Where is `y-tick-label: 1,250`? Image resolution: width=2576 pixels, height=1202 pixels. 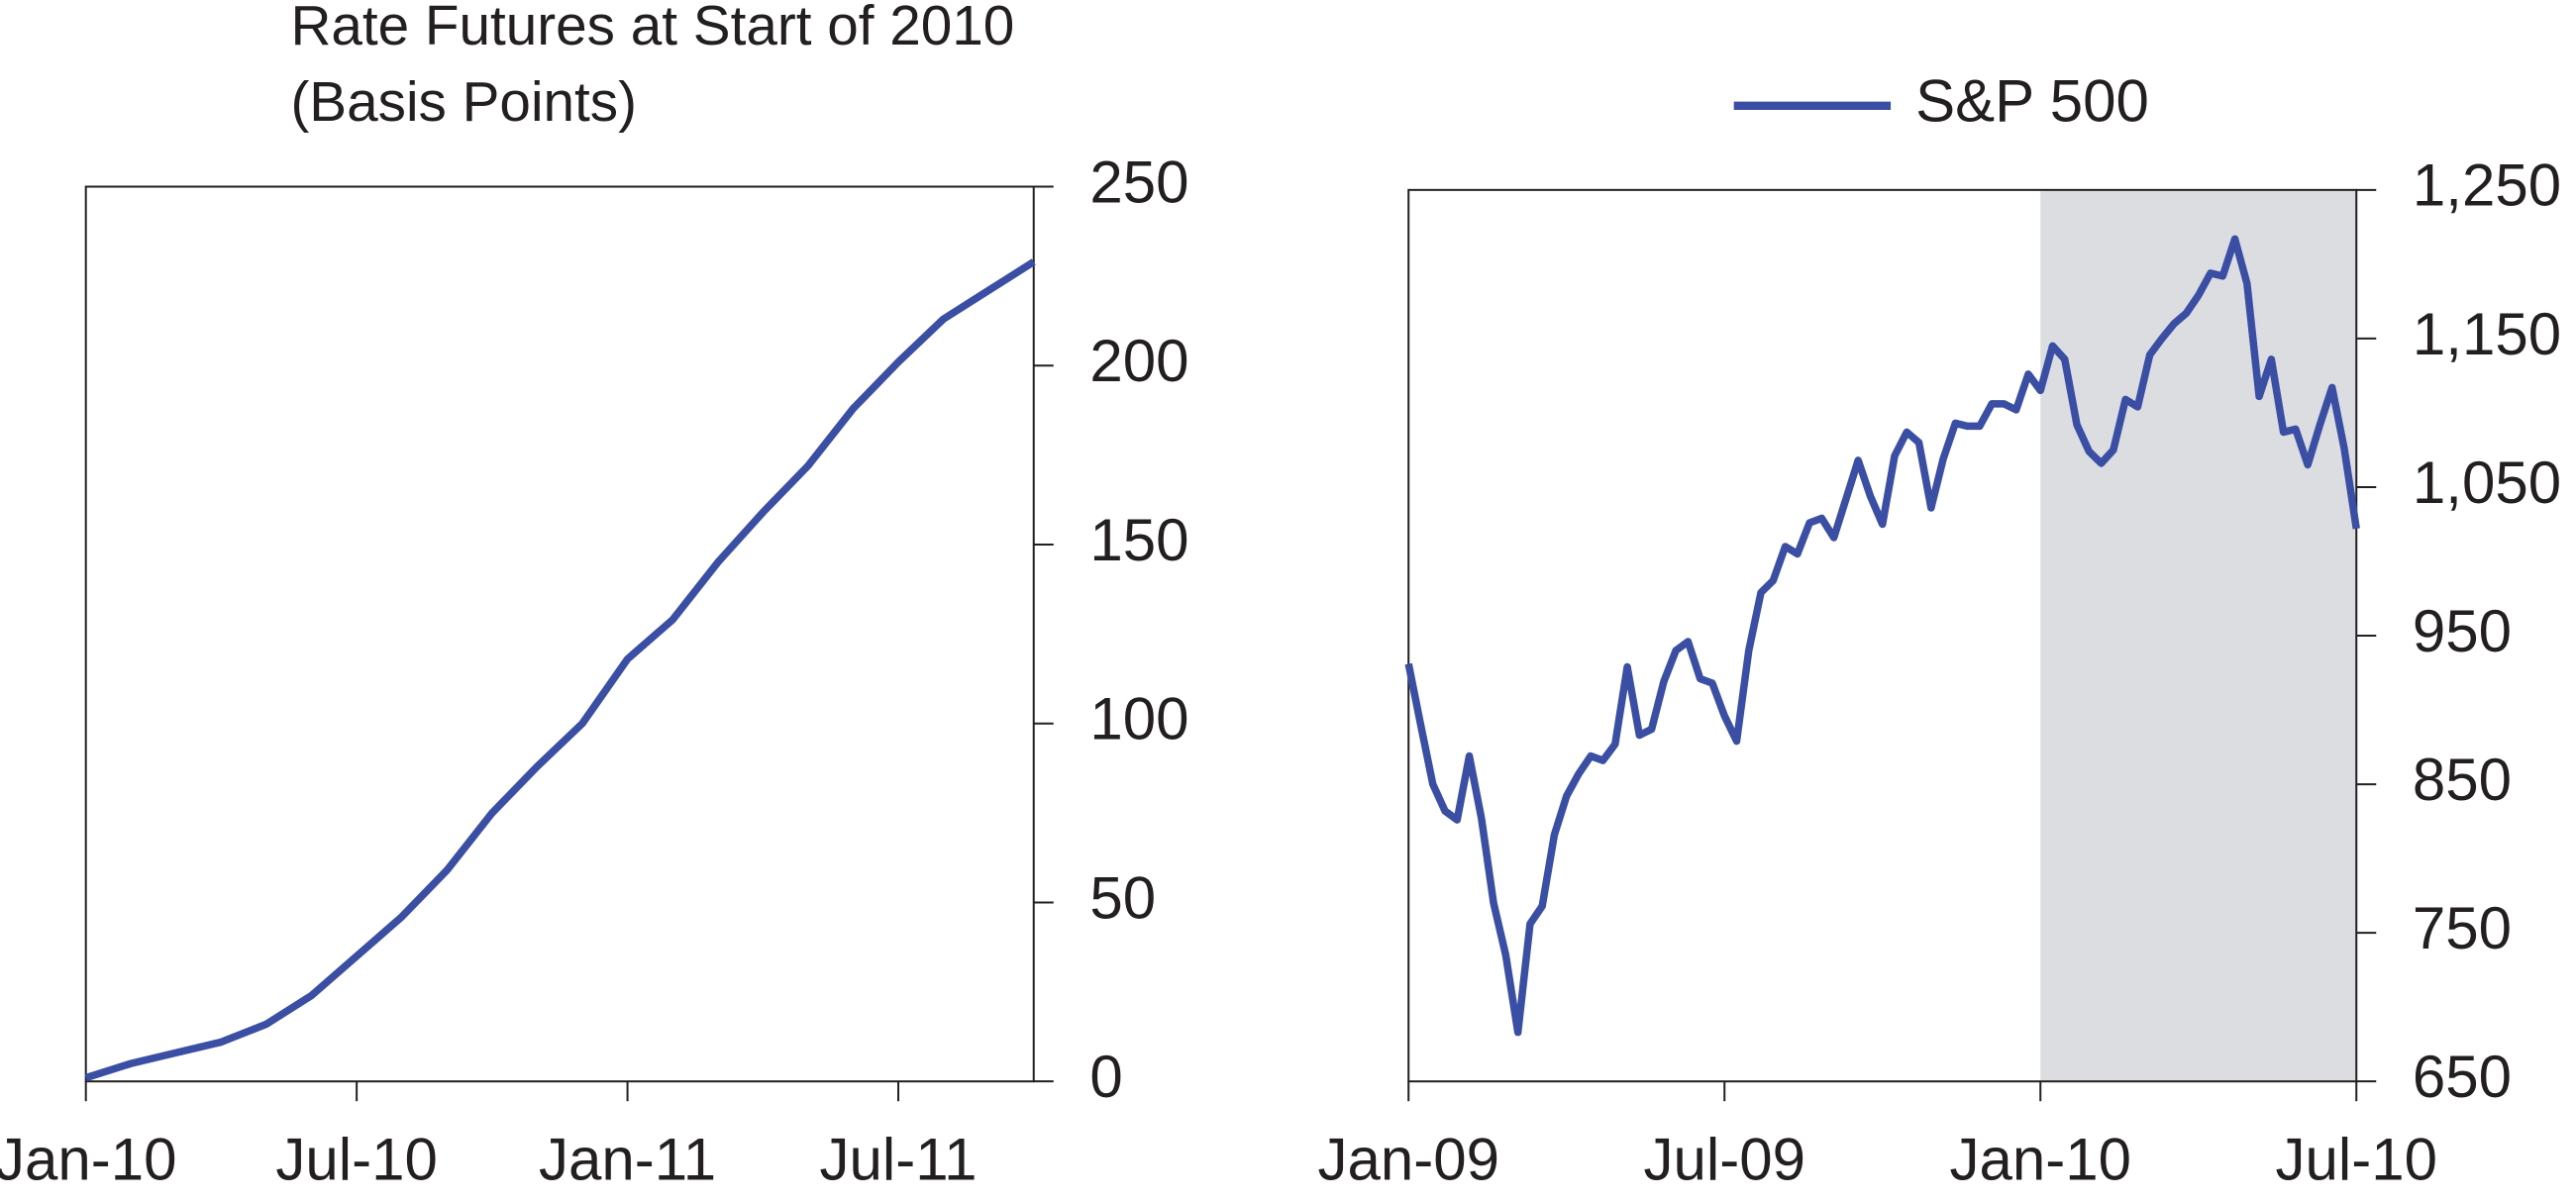
y-tick-label: 1,250 is located at coordinates (2487, 185).